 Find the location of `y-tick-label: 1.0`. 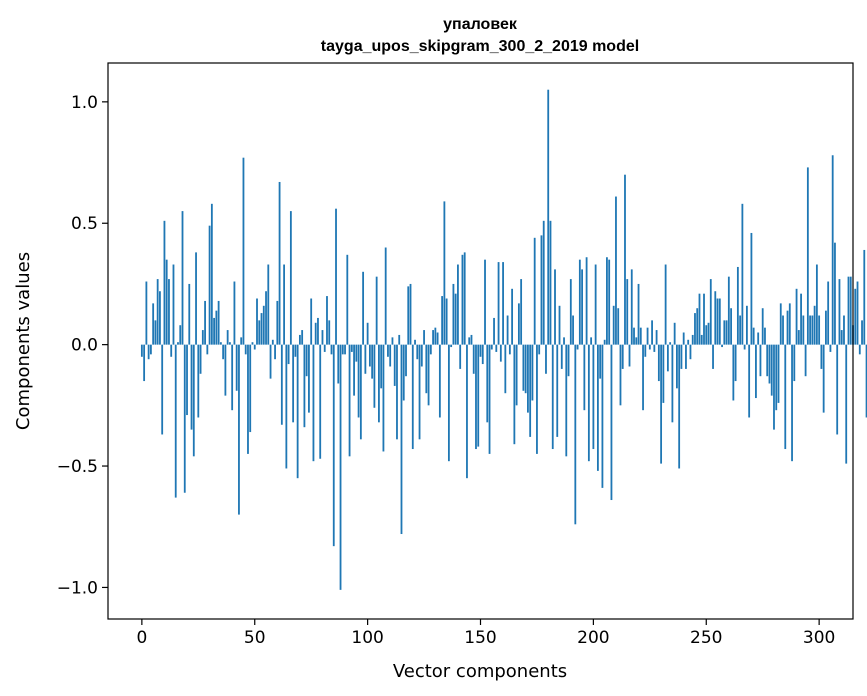

y-tick-label: 1.0 is located at coordinates (84, 103).